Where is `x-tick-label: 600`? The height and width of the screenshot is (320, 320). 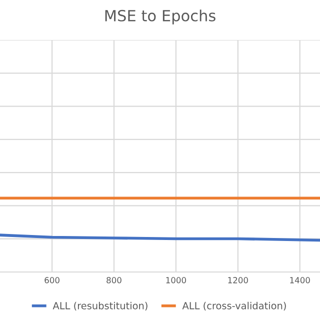 x-tick-label: 600 is located at coordinates (52, 280).